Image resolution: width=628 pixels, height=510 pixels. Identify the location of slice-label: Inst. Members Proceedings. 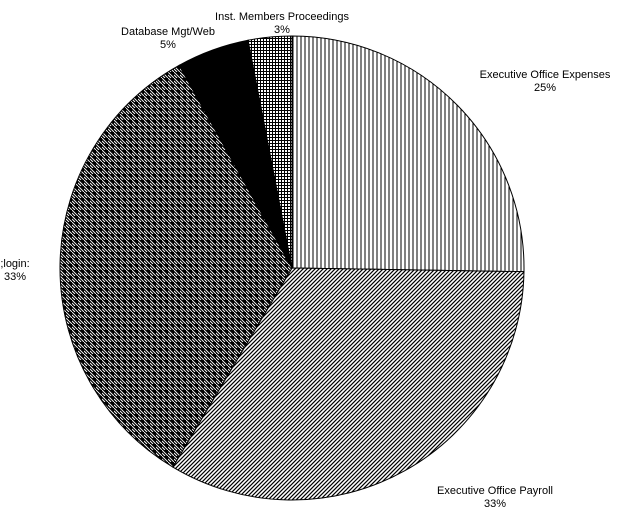
(282, 17).